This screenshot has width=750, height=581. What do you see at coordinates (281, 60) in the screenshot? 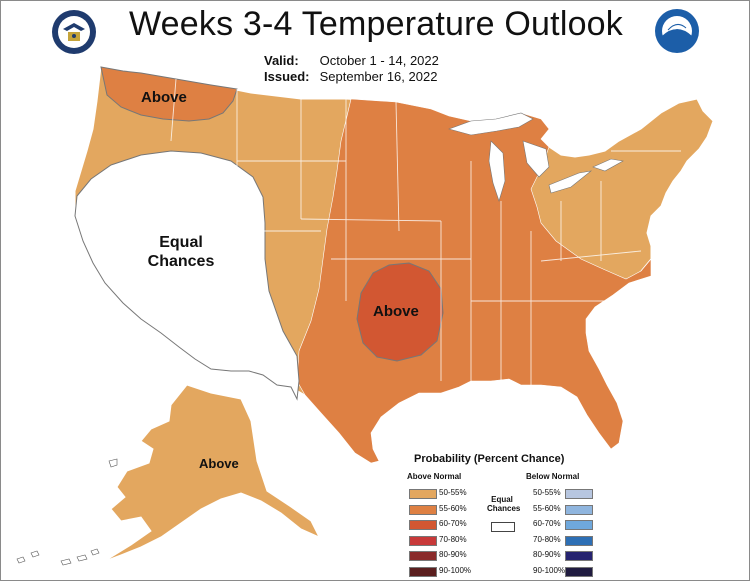
I see `valid-label: Valid:` at bounding box center [281, 60].